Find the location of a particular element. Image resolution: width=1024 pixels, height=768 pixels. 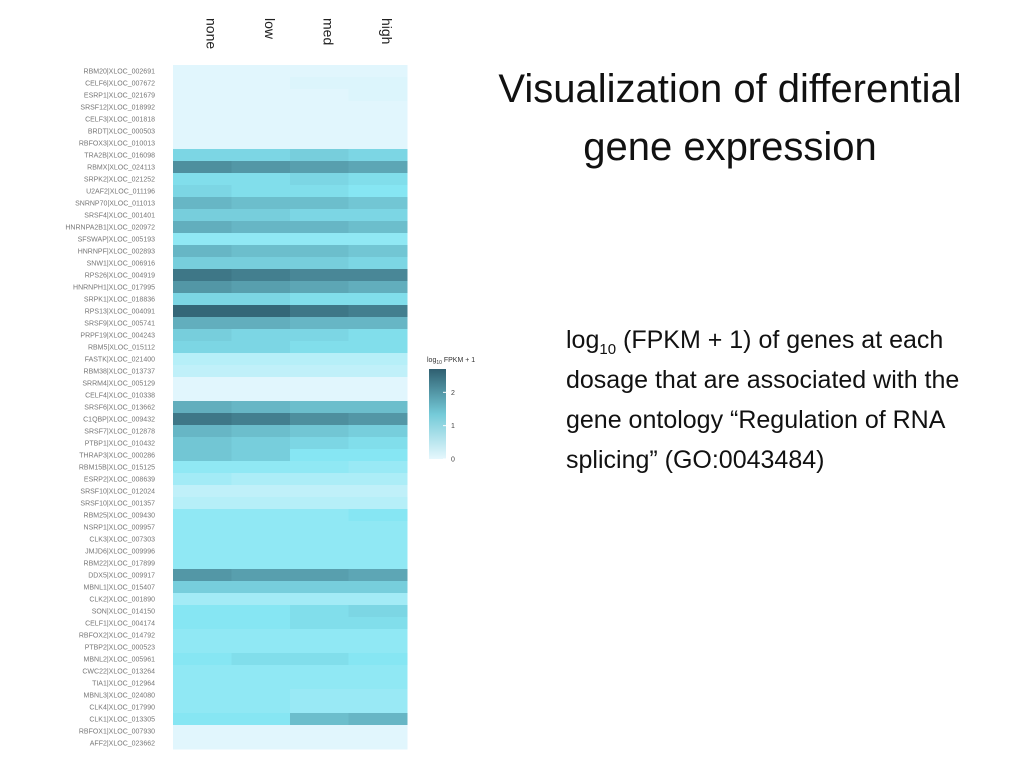

row-label-celf4-xloc-010338: CELF4|XLOC_010338 is located at coordinates (120, 396).